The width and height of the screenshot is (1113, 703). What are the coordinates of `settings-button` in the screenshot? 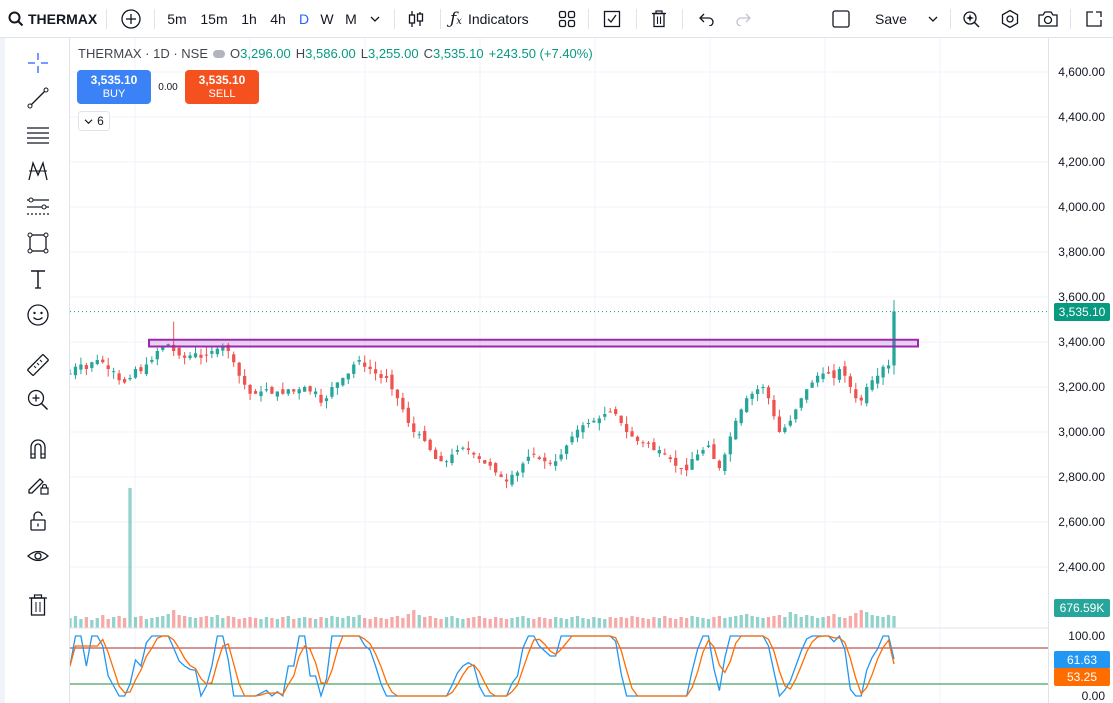 It's located at (1010, 18).